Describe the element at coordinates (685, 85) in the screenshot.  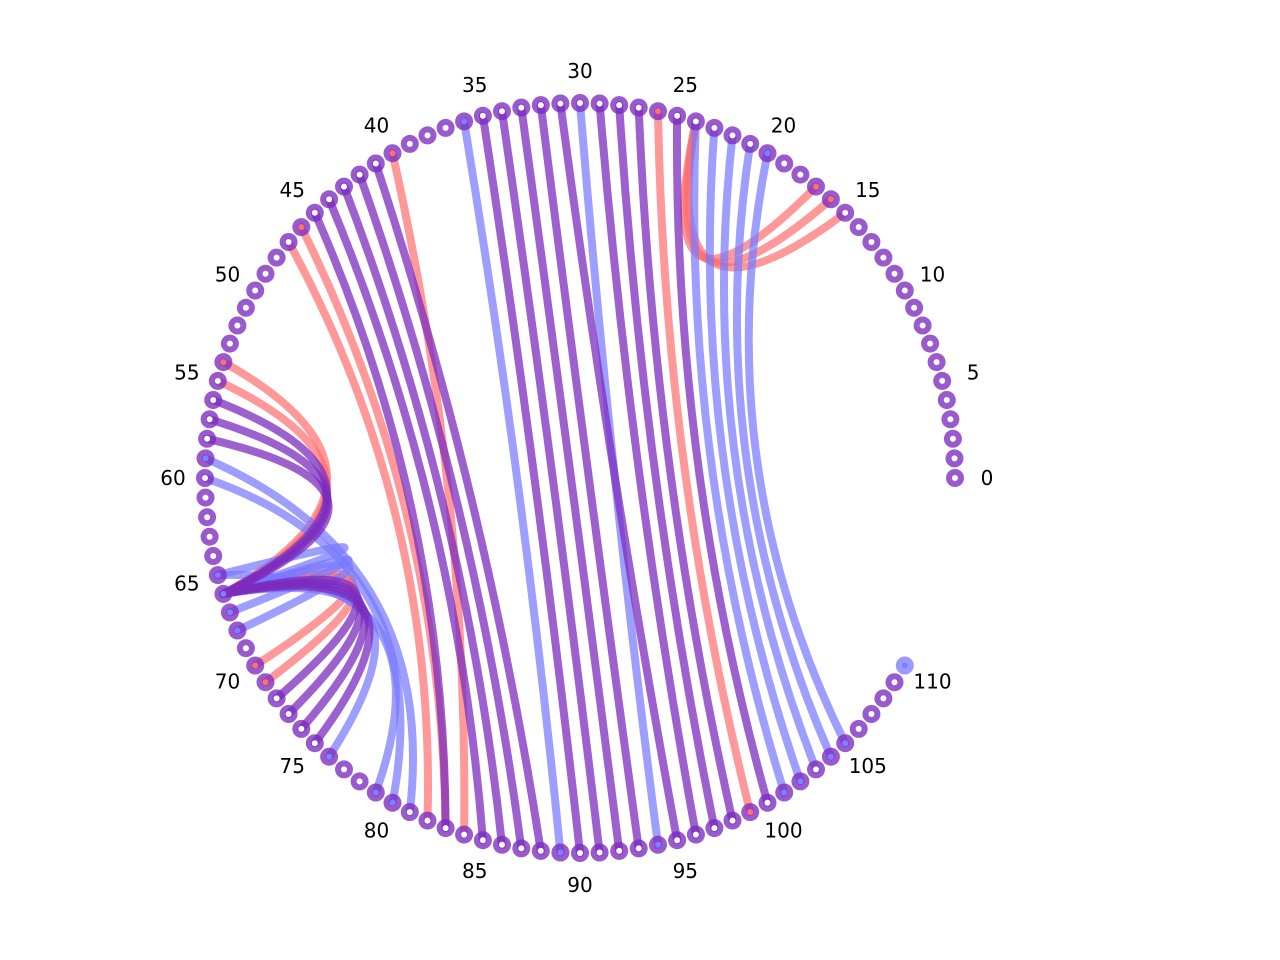
I see `tick-label-25: 25` at that location.